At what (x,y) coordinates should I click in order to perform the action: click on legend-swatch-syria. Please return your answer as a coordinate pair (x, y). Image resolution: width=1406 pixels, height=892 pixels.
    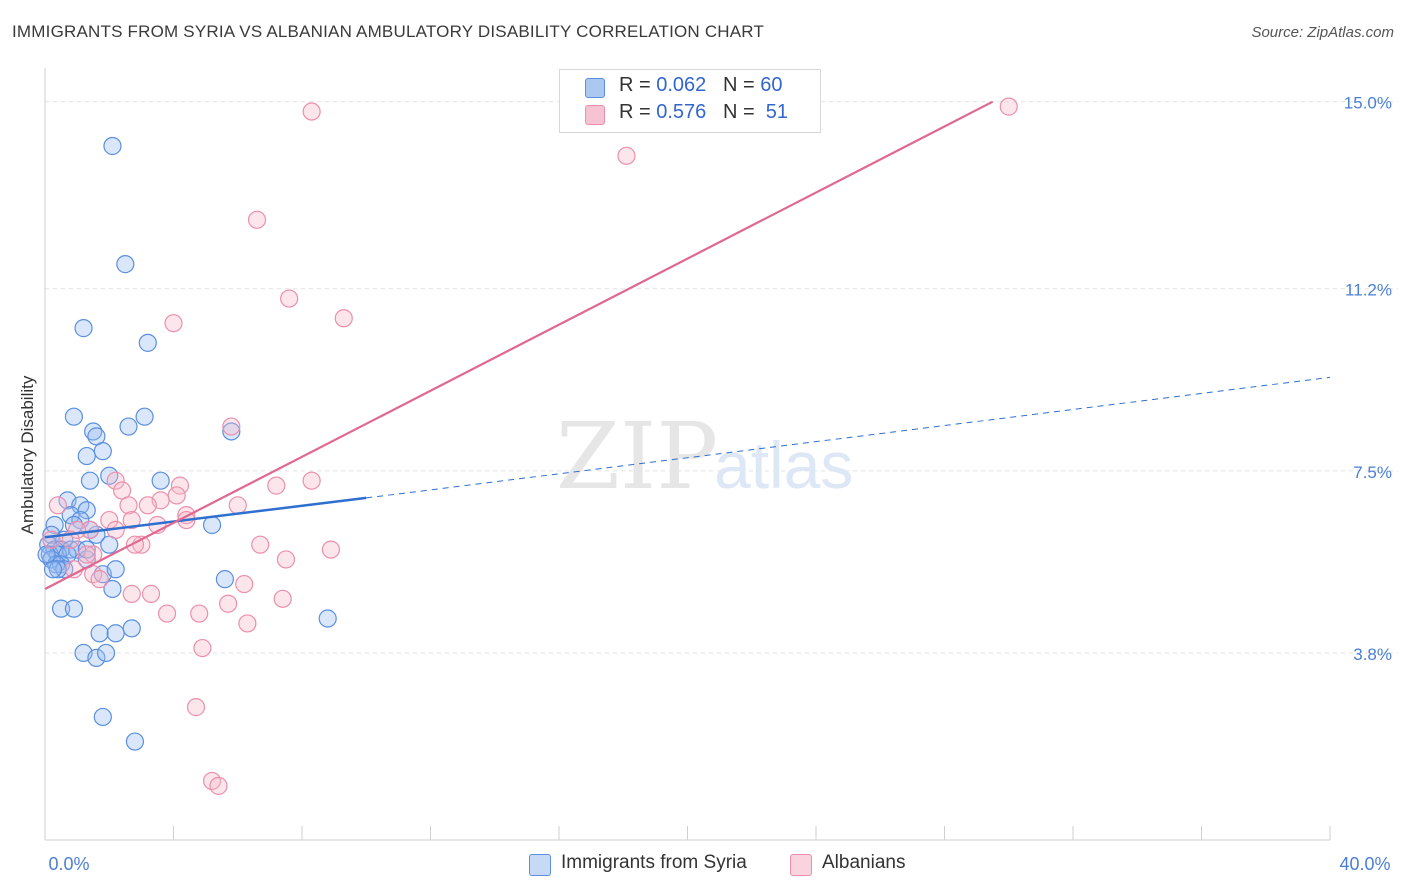
    Looking at the image, I should click on (595, 88).